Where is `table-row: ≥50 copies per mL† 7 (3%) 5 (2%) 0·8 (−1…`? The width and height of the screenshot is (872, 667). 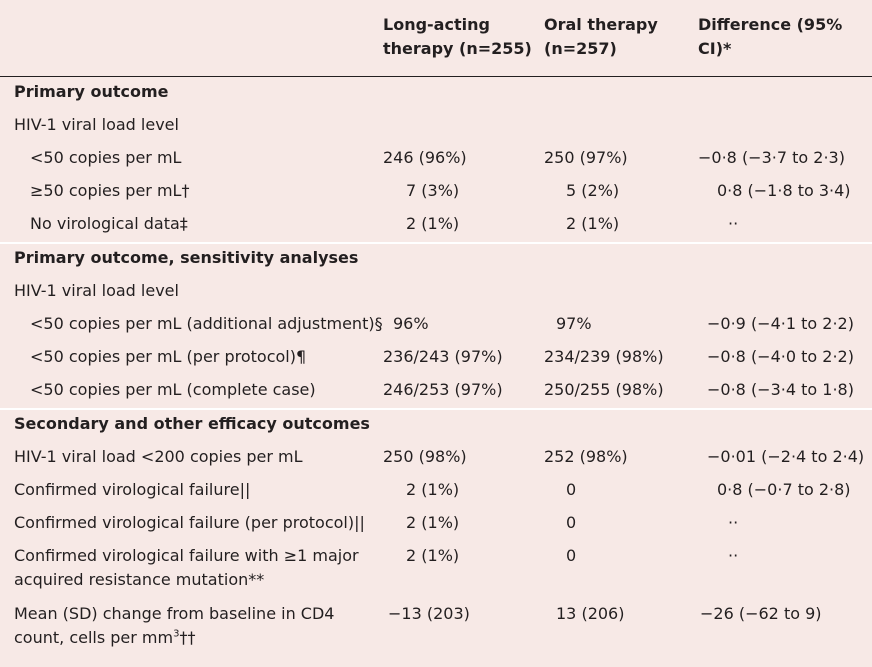
table-row: ≥50 copies per mL† 7 (3%) 5 (2%) 0·8 (−1… is located at coordinates (436, 193).